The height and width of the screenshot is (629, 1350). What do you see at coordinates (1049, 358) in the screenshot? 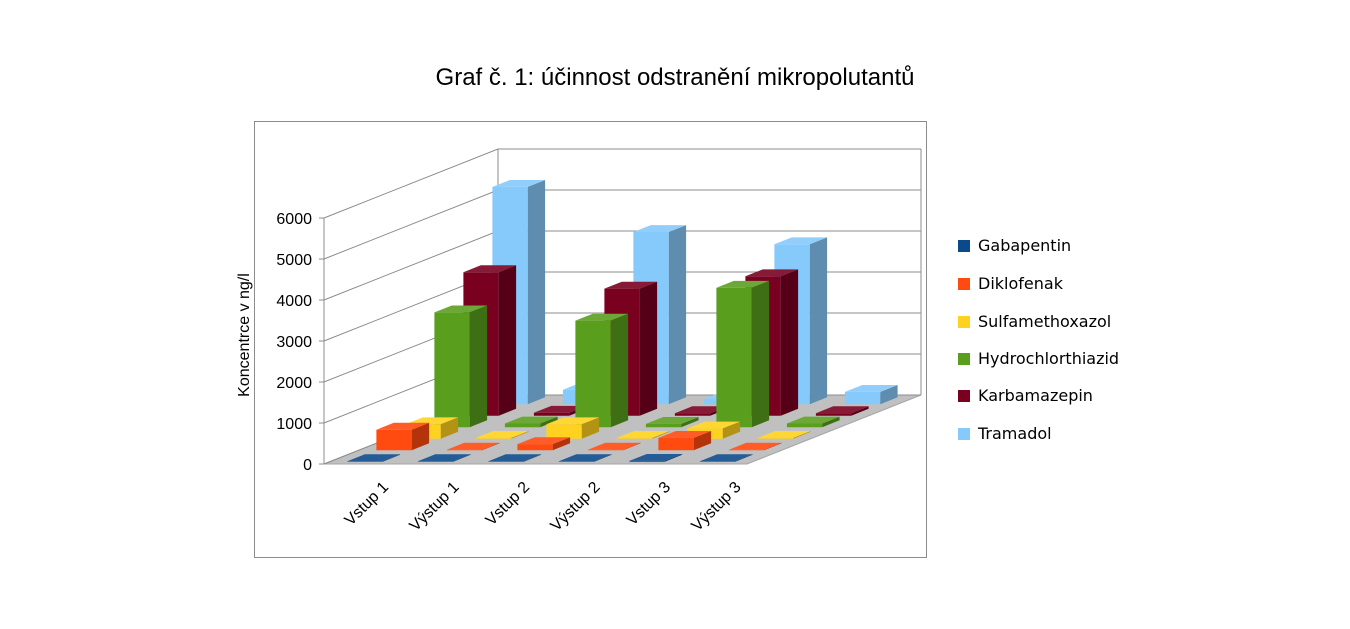
I see `legend-label: Hydrochlorthiazid` at bounding box center [1049, 358].